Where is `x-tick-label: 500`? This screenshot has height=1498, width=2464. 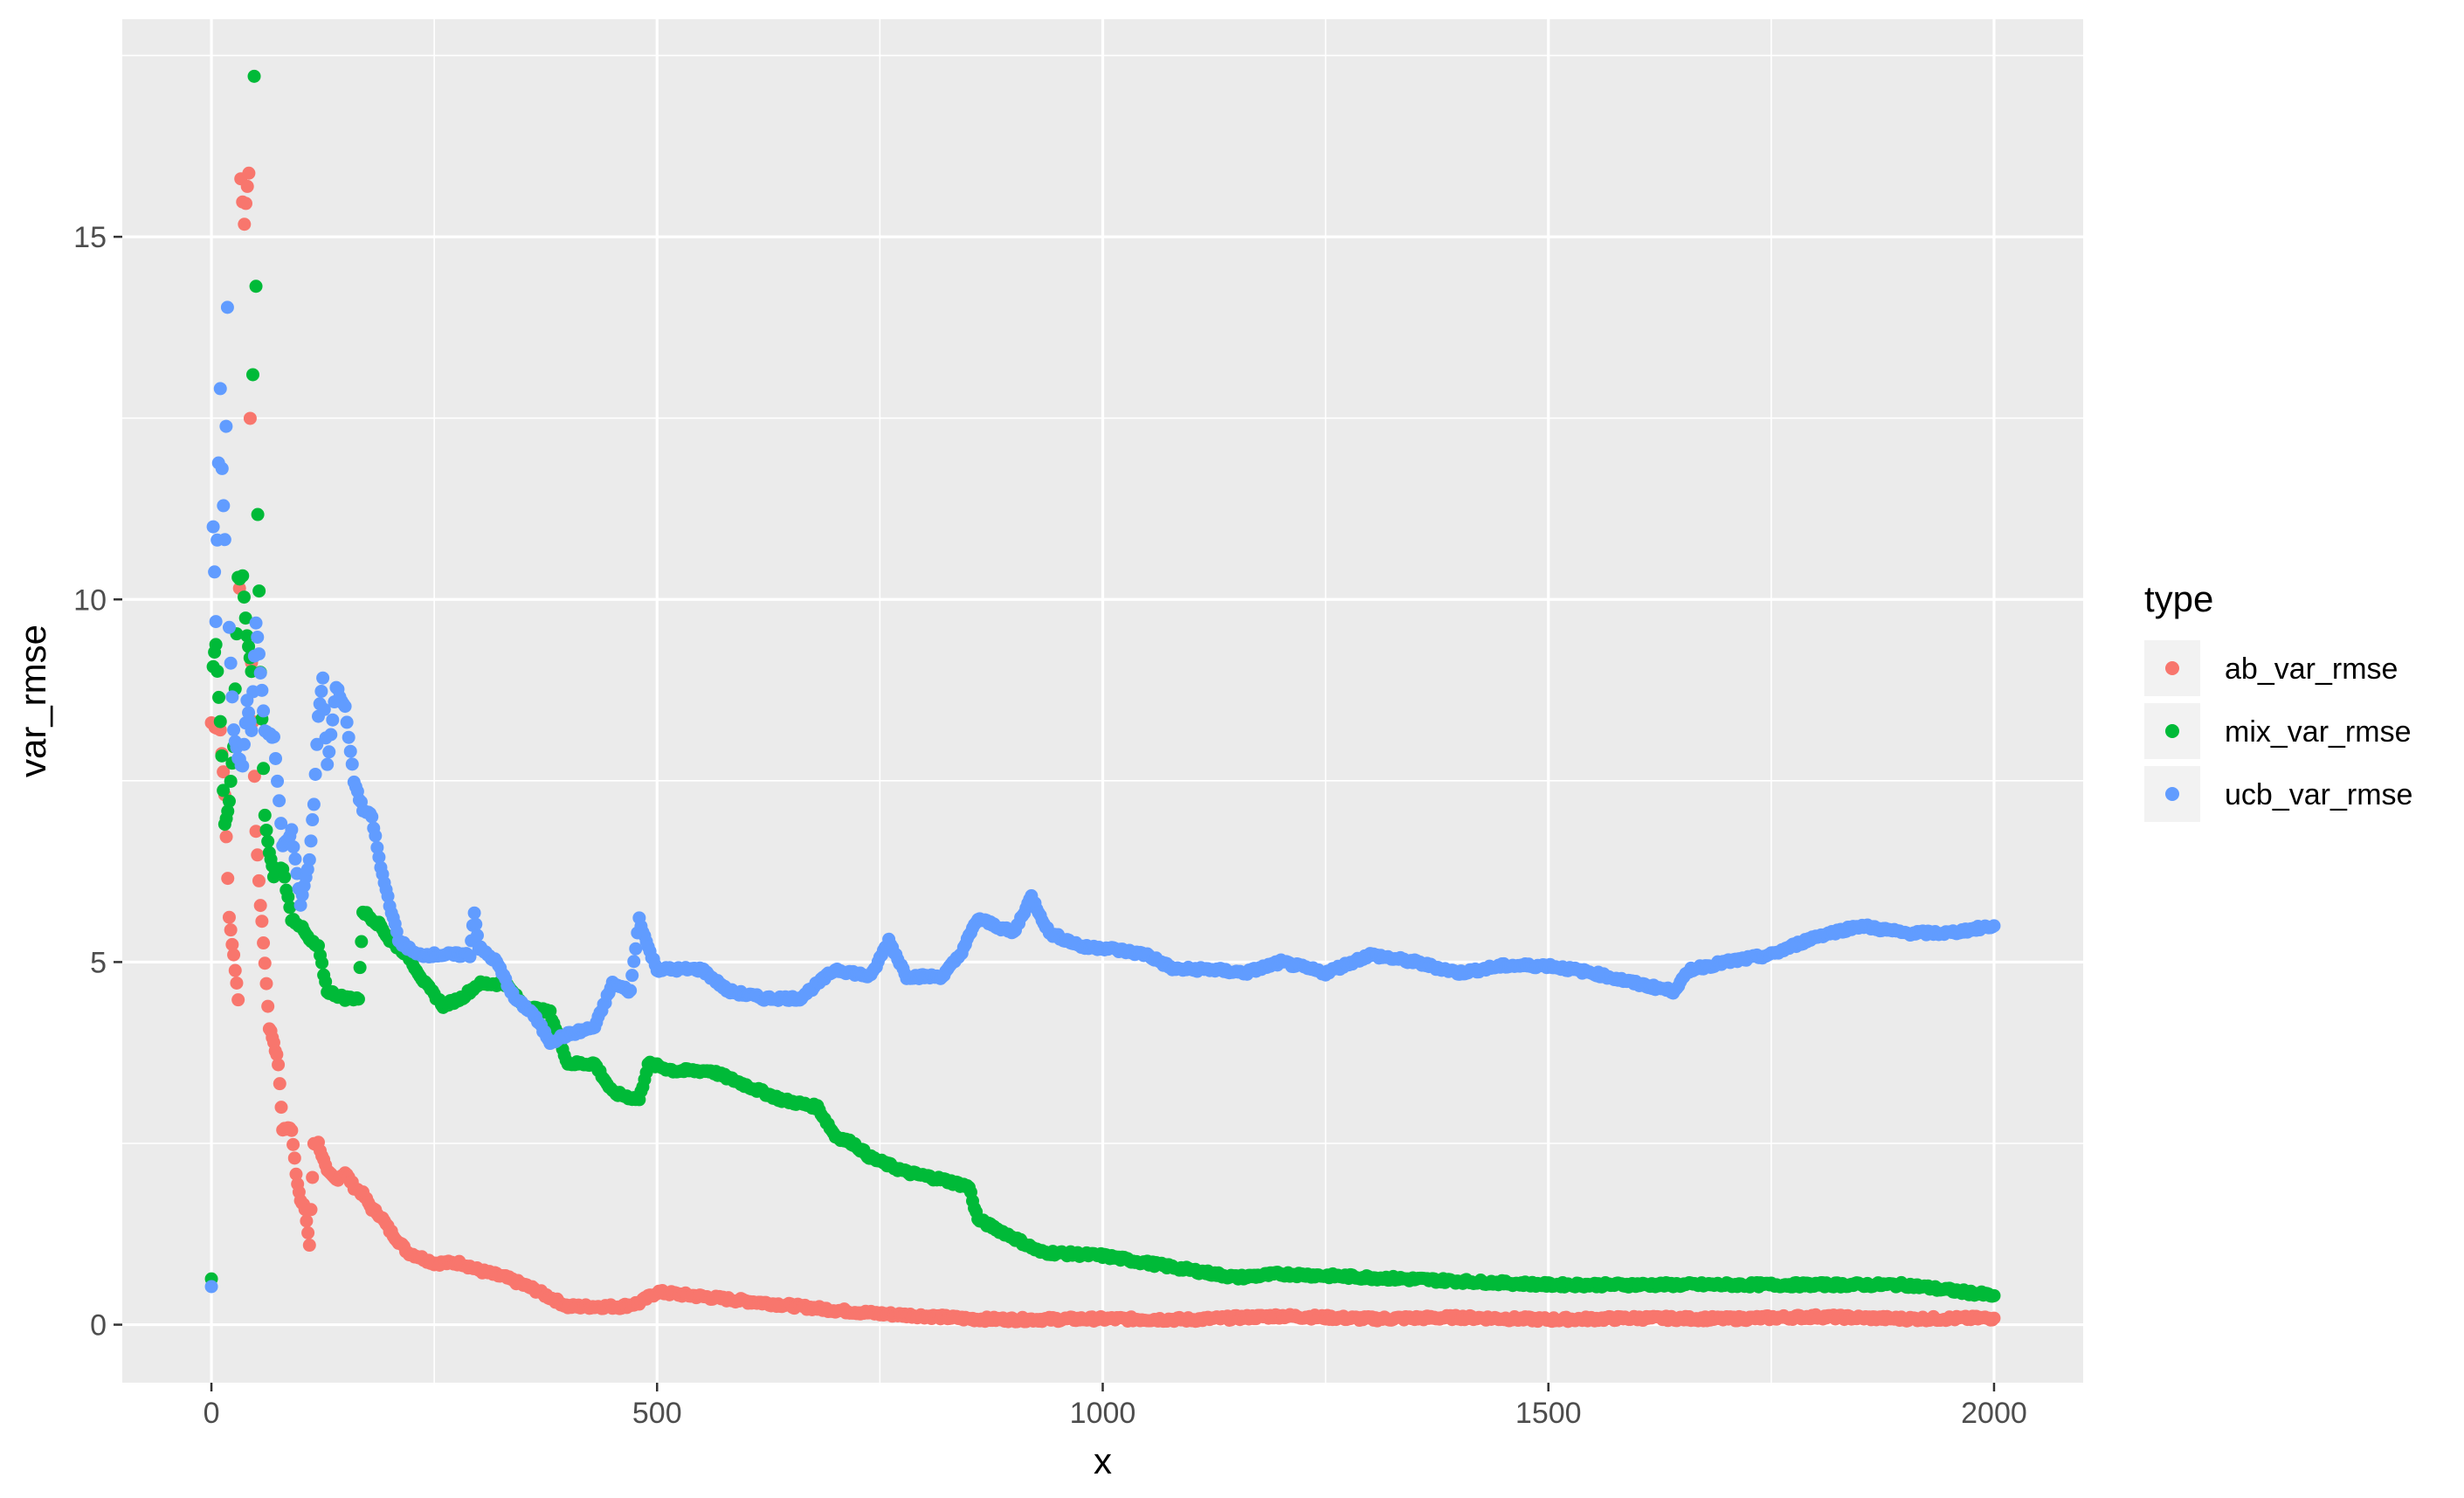
x-tick-label: 500 is located at coordinates (657, 1413).